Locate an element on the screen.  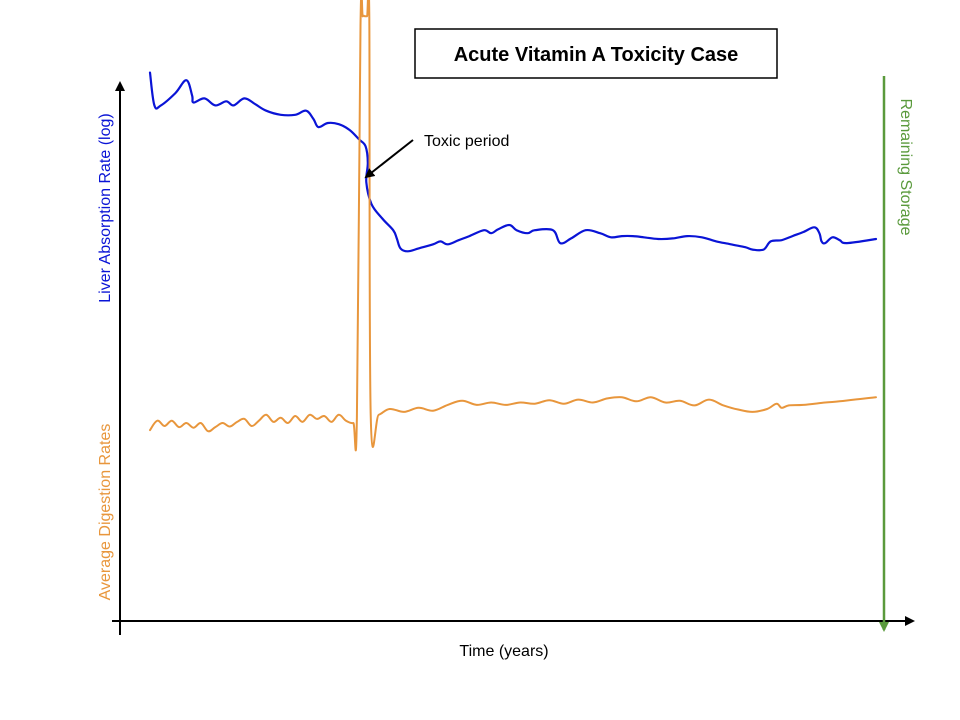
title-frame is located at coordinates (596, 53).